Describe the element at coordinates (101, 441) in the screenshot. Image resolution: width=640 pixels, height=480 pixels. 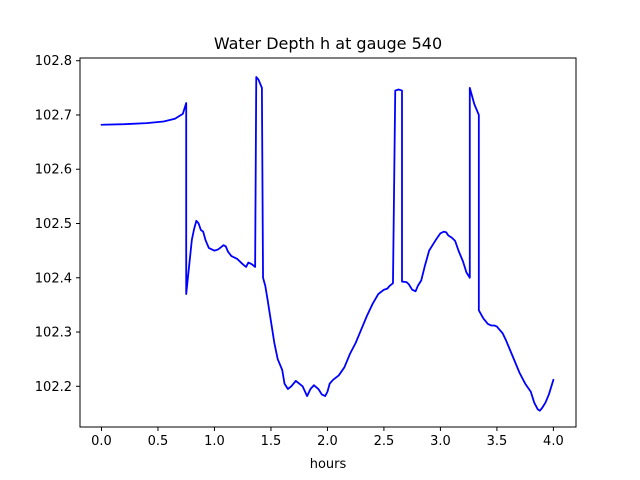
I see `x-tick-label: 0.0` at that location.